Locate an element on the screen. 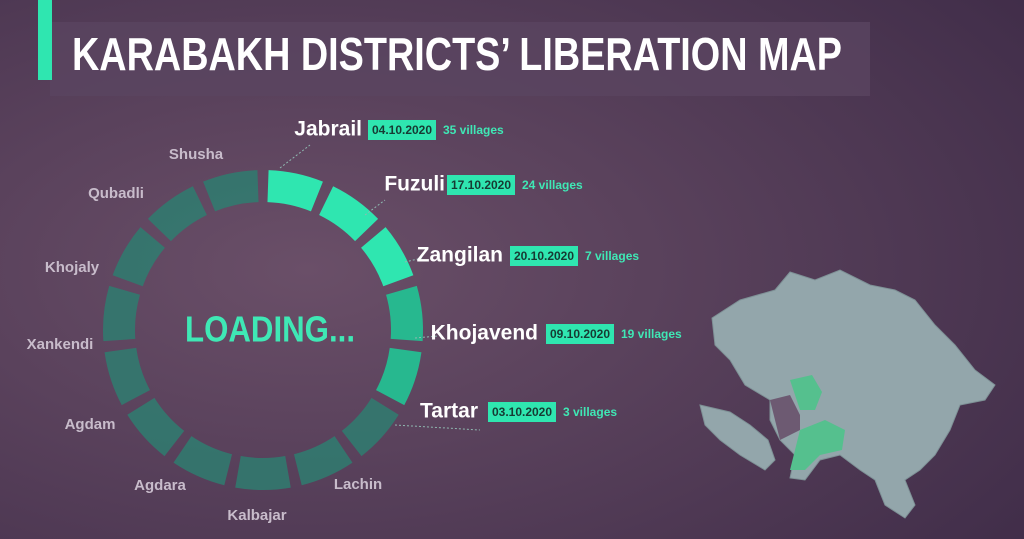 The height and width of the screenshot is (539, 1024). district-label: Xankendi is located at coordinates (60, 344).